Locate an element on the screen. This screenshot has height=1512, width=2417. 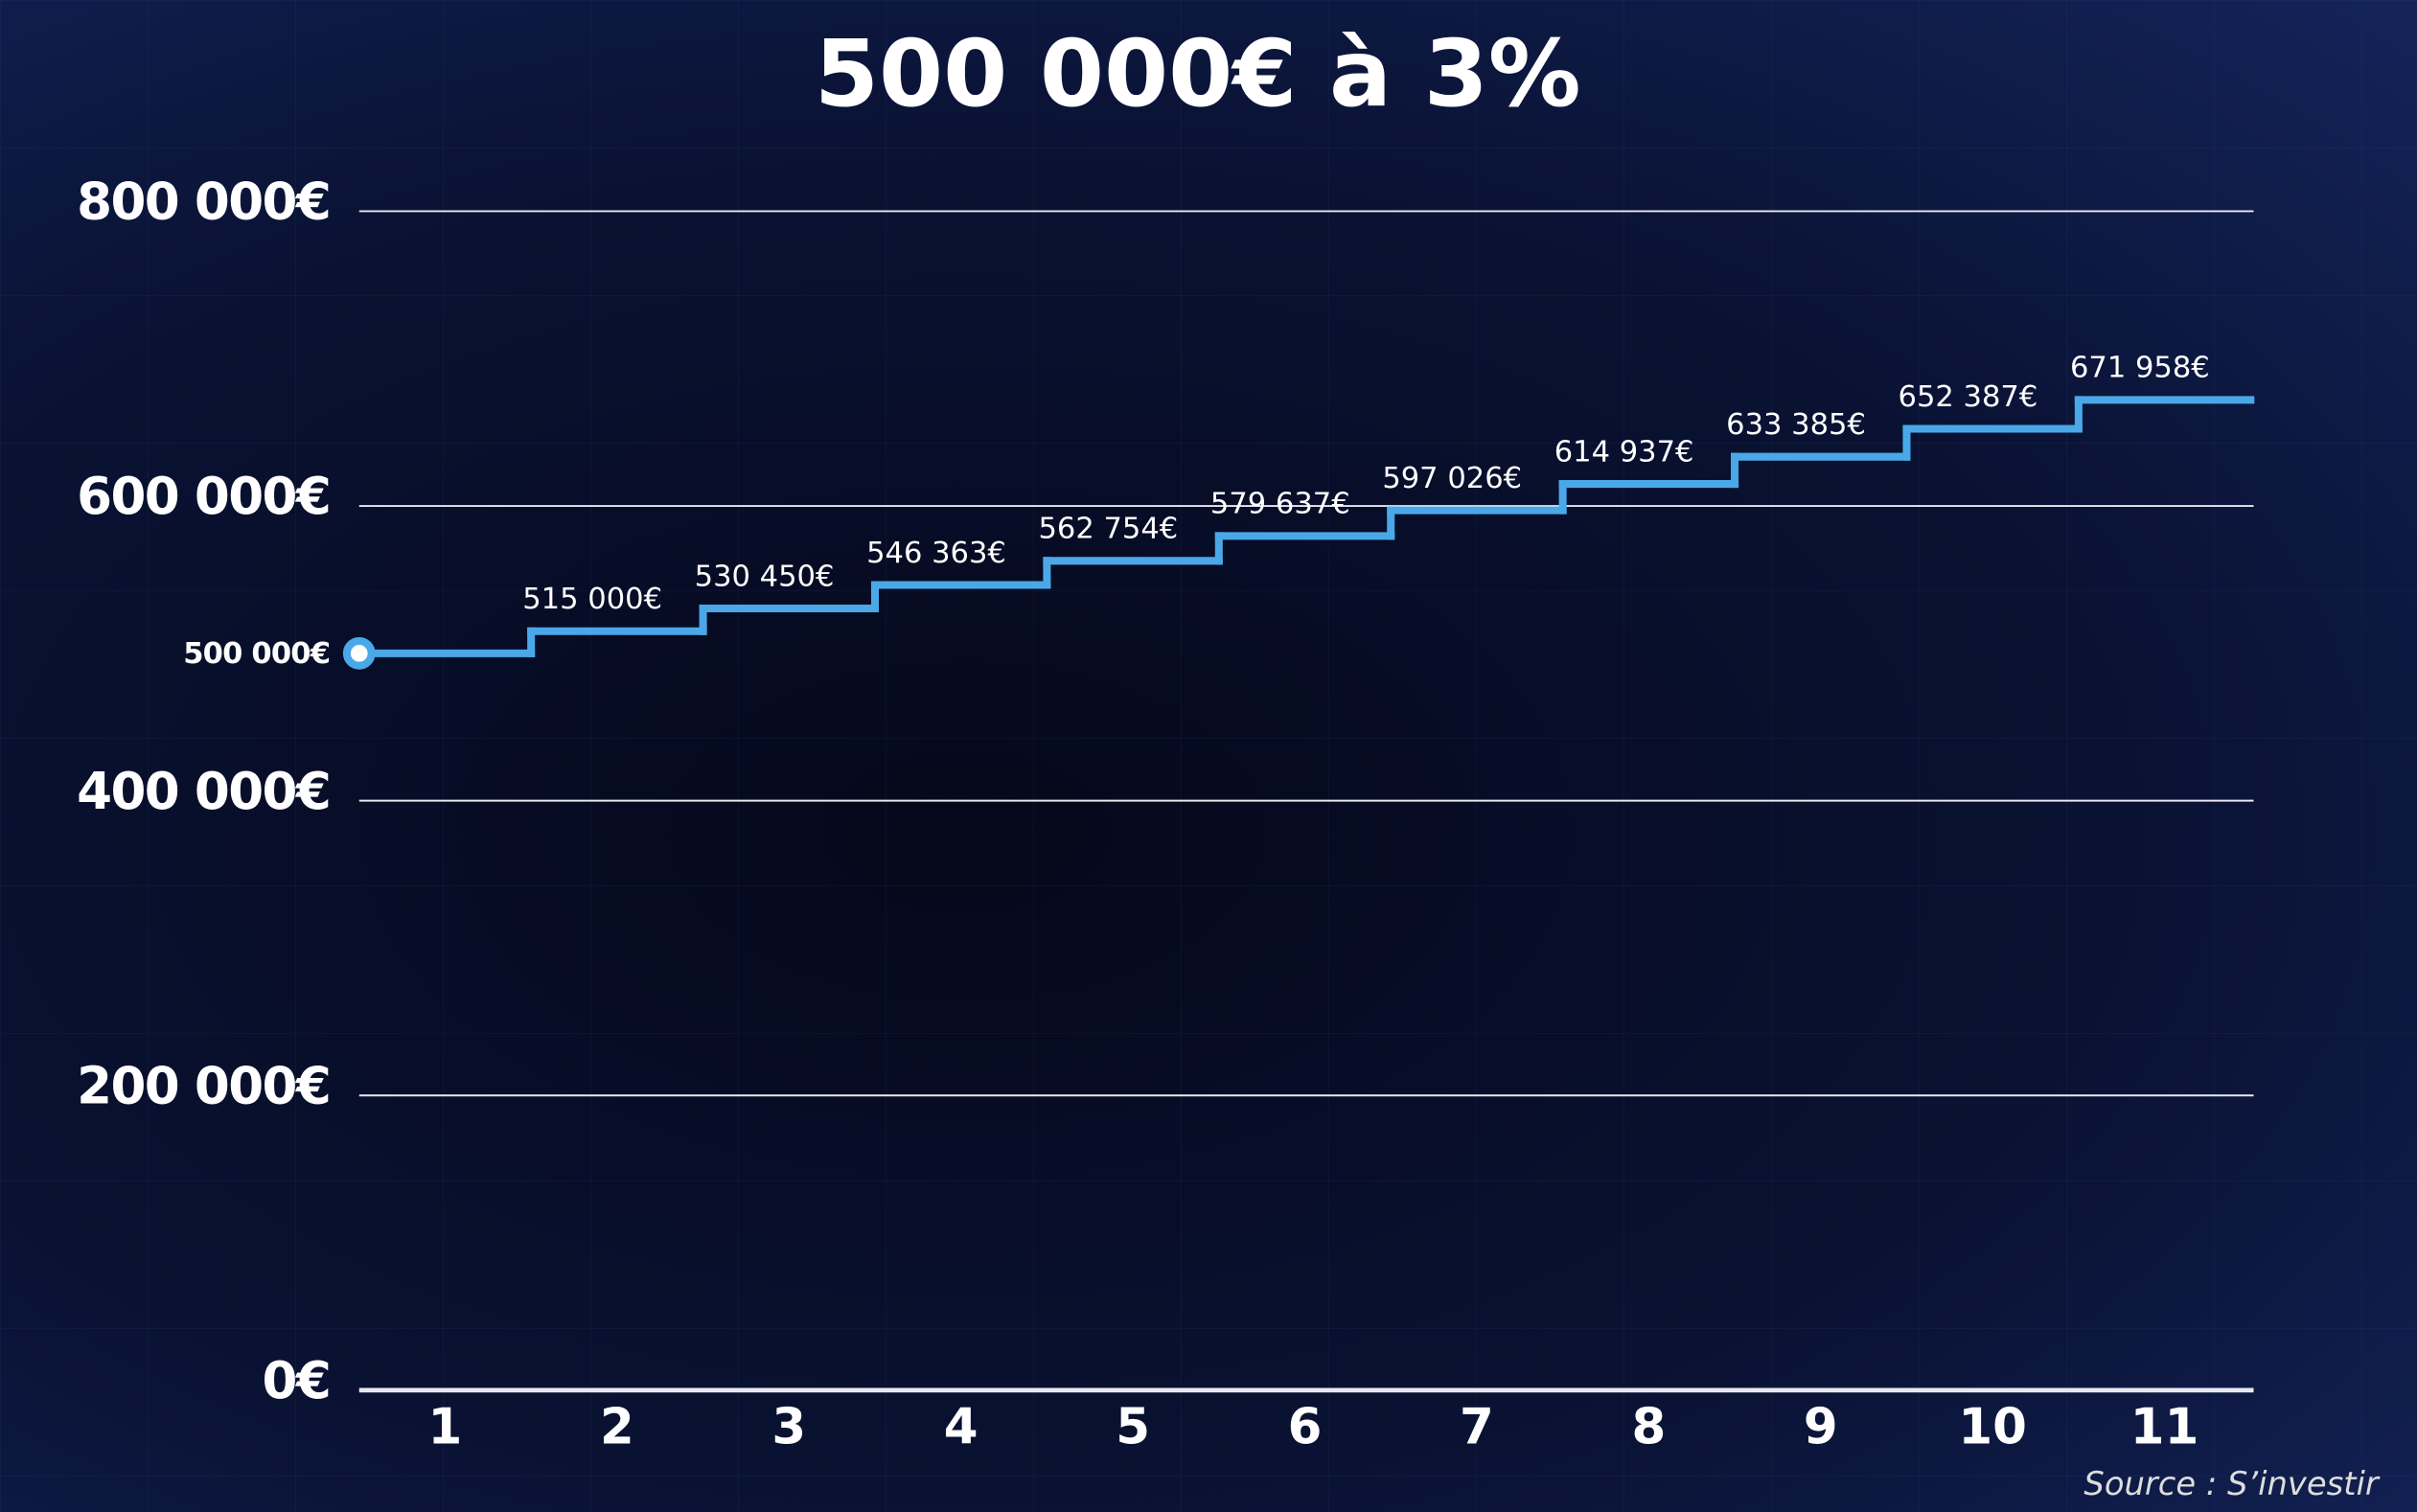
start-marker is located at coordinates (359, 653).